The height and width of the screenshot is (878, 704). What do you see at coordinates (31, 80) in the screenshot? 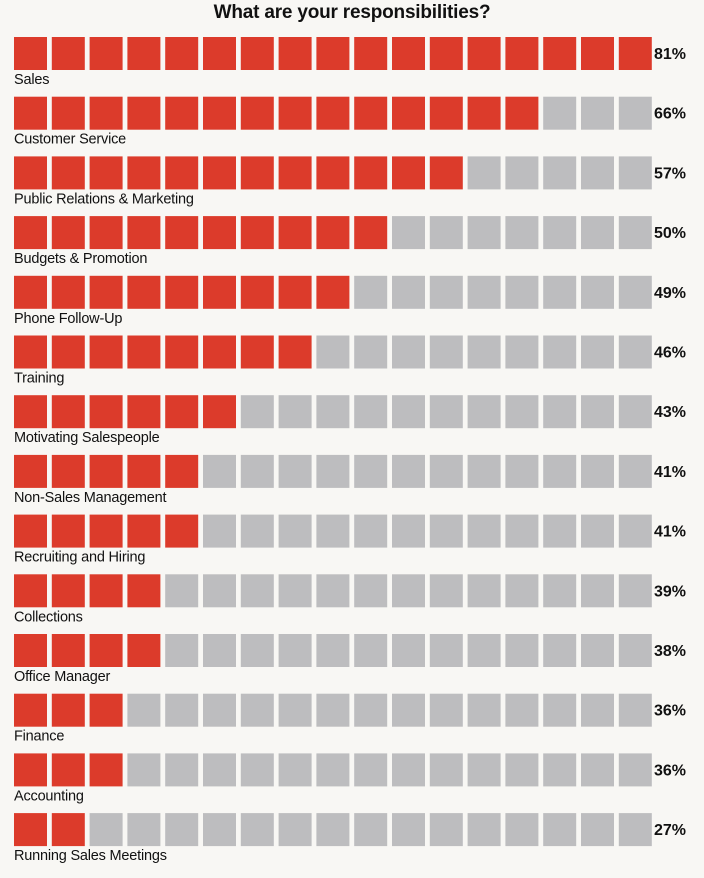
I see `category-label: Sales` at bounding box center [31, 80].